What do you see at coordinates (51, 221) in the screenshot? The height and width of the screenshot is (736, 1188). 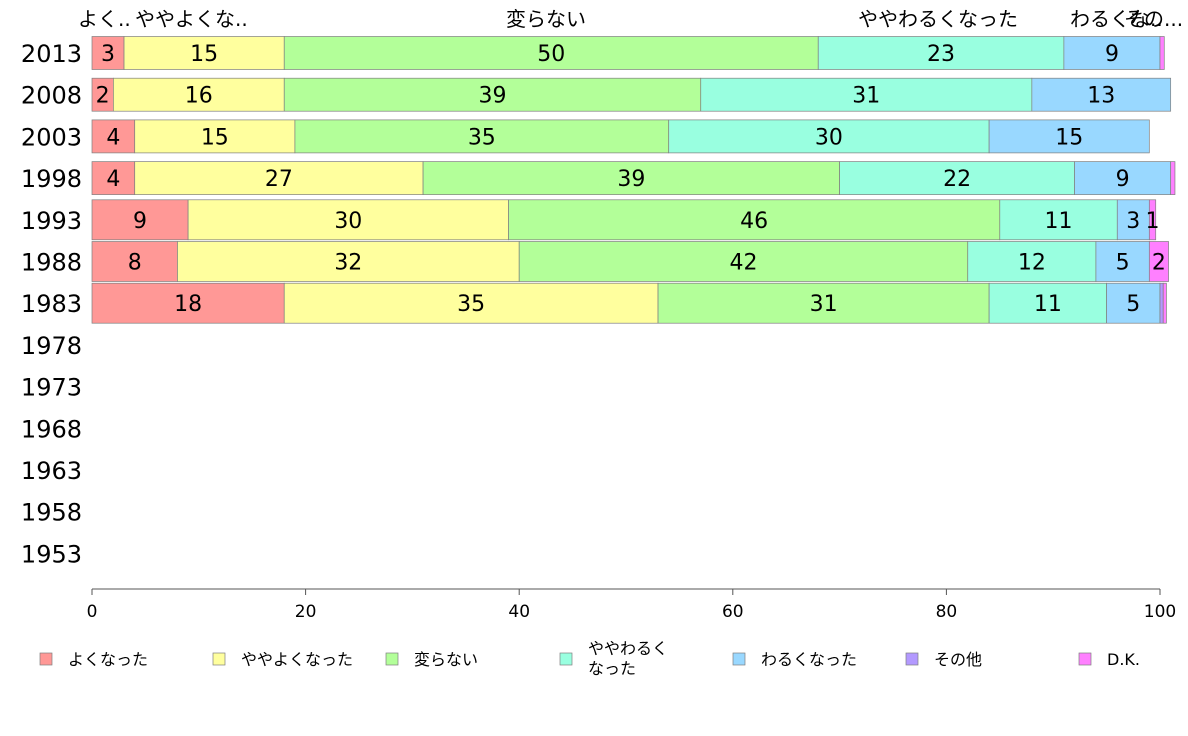 I see `year-label: 1993` at bounding box center [51, 221].